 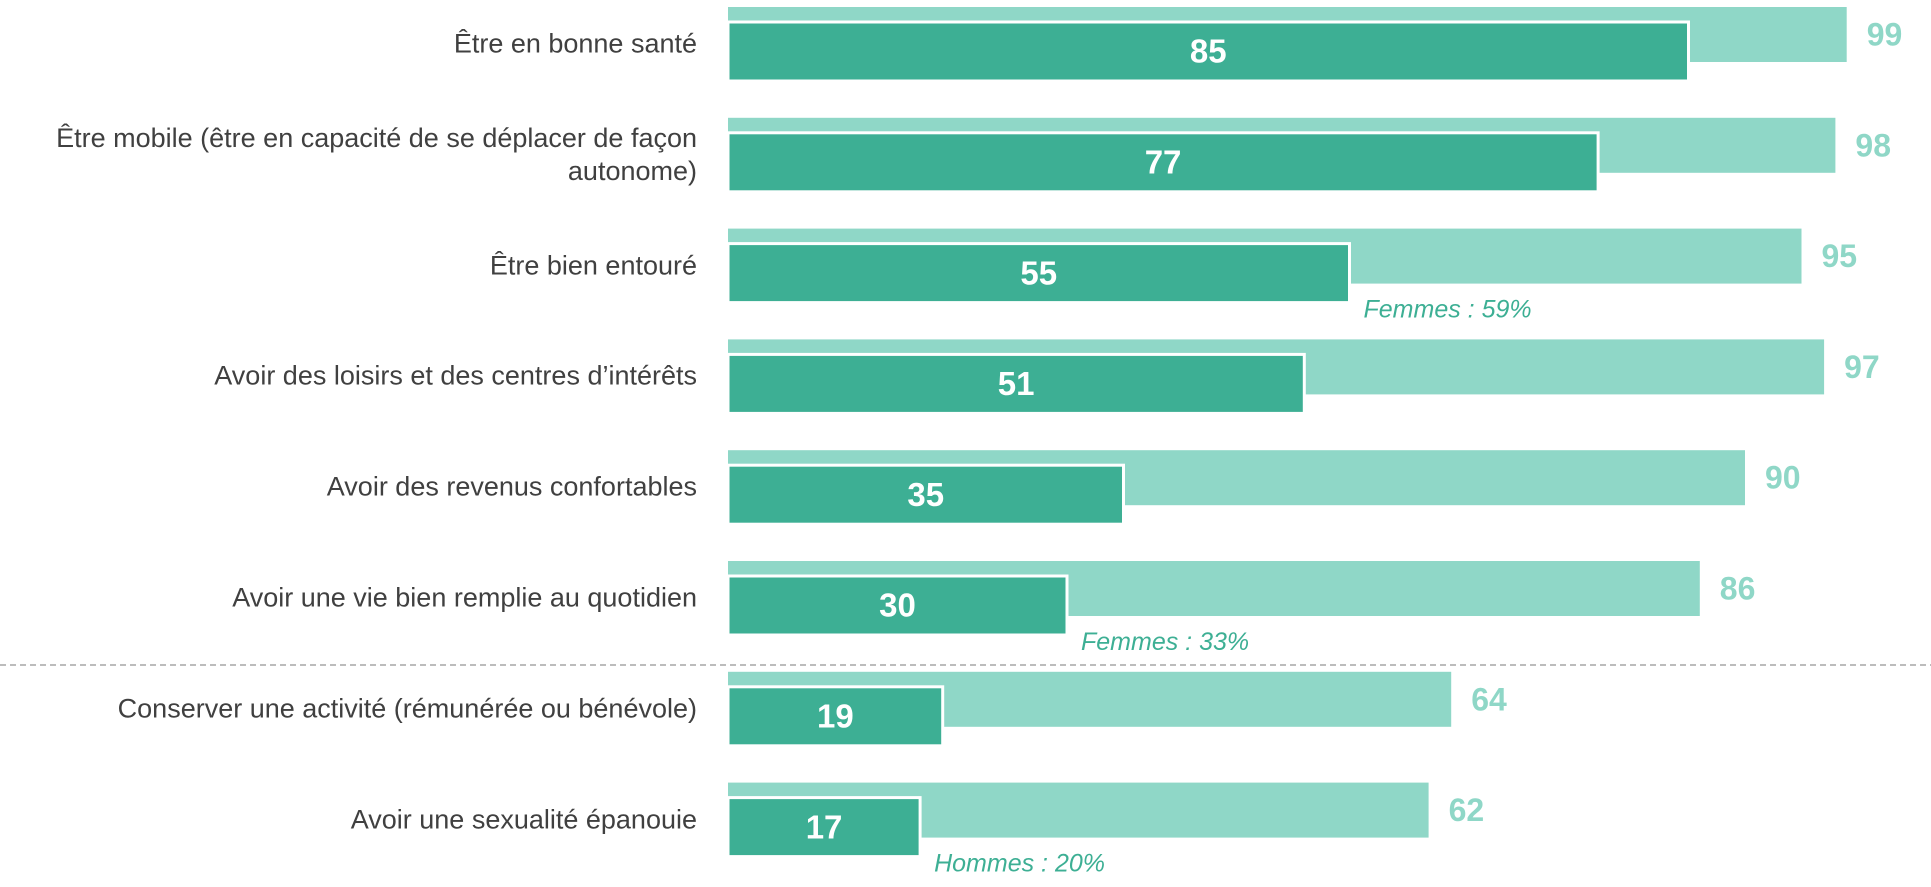 I want to click on category-label: Avoir une sexualité épanouie, so click(x=523, y=819).